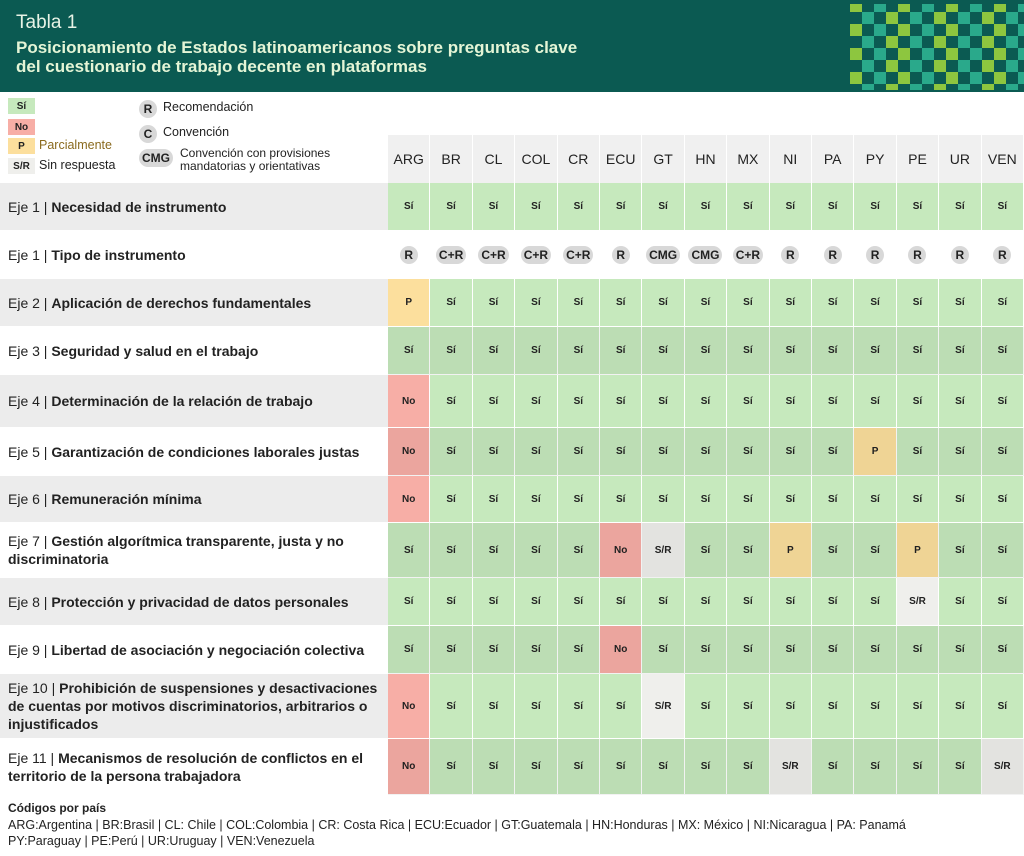 The width and height of the screenshot is (1024, 856). What do you see at coordinates (148, 134) in the screenshot?
I see `legend-badge: C` at bounding box center [148, 134].